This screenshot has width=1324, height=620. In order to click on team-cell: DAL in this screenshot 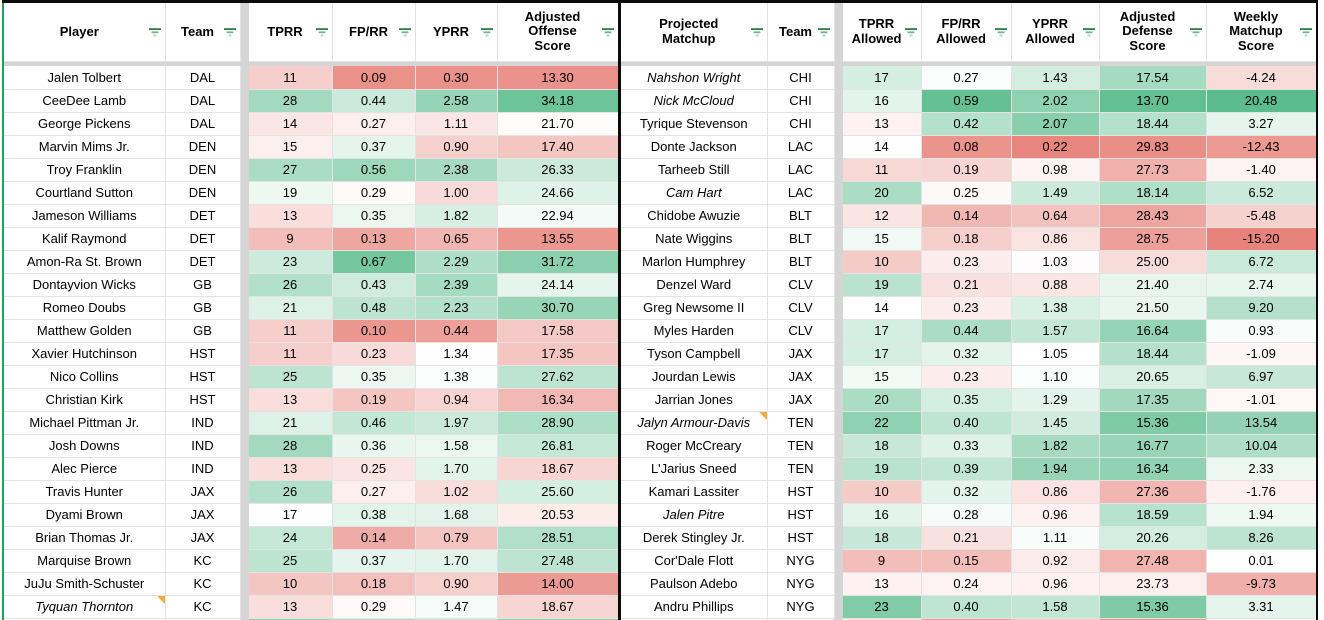, I will do `click(203, 101)`.